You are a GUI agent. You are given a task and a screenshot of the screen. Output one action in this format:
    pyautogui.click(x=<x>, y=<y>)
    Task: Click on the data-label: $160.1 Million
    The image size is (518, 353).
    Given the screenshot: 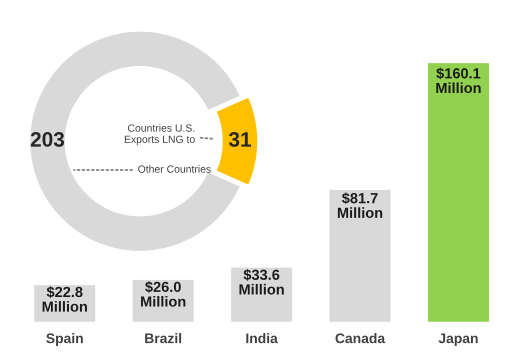 What is the action you would take?
    pyautogui.click(x=458, y=81)
    